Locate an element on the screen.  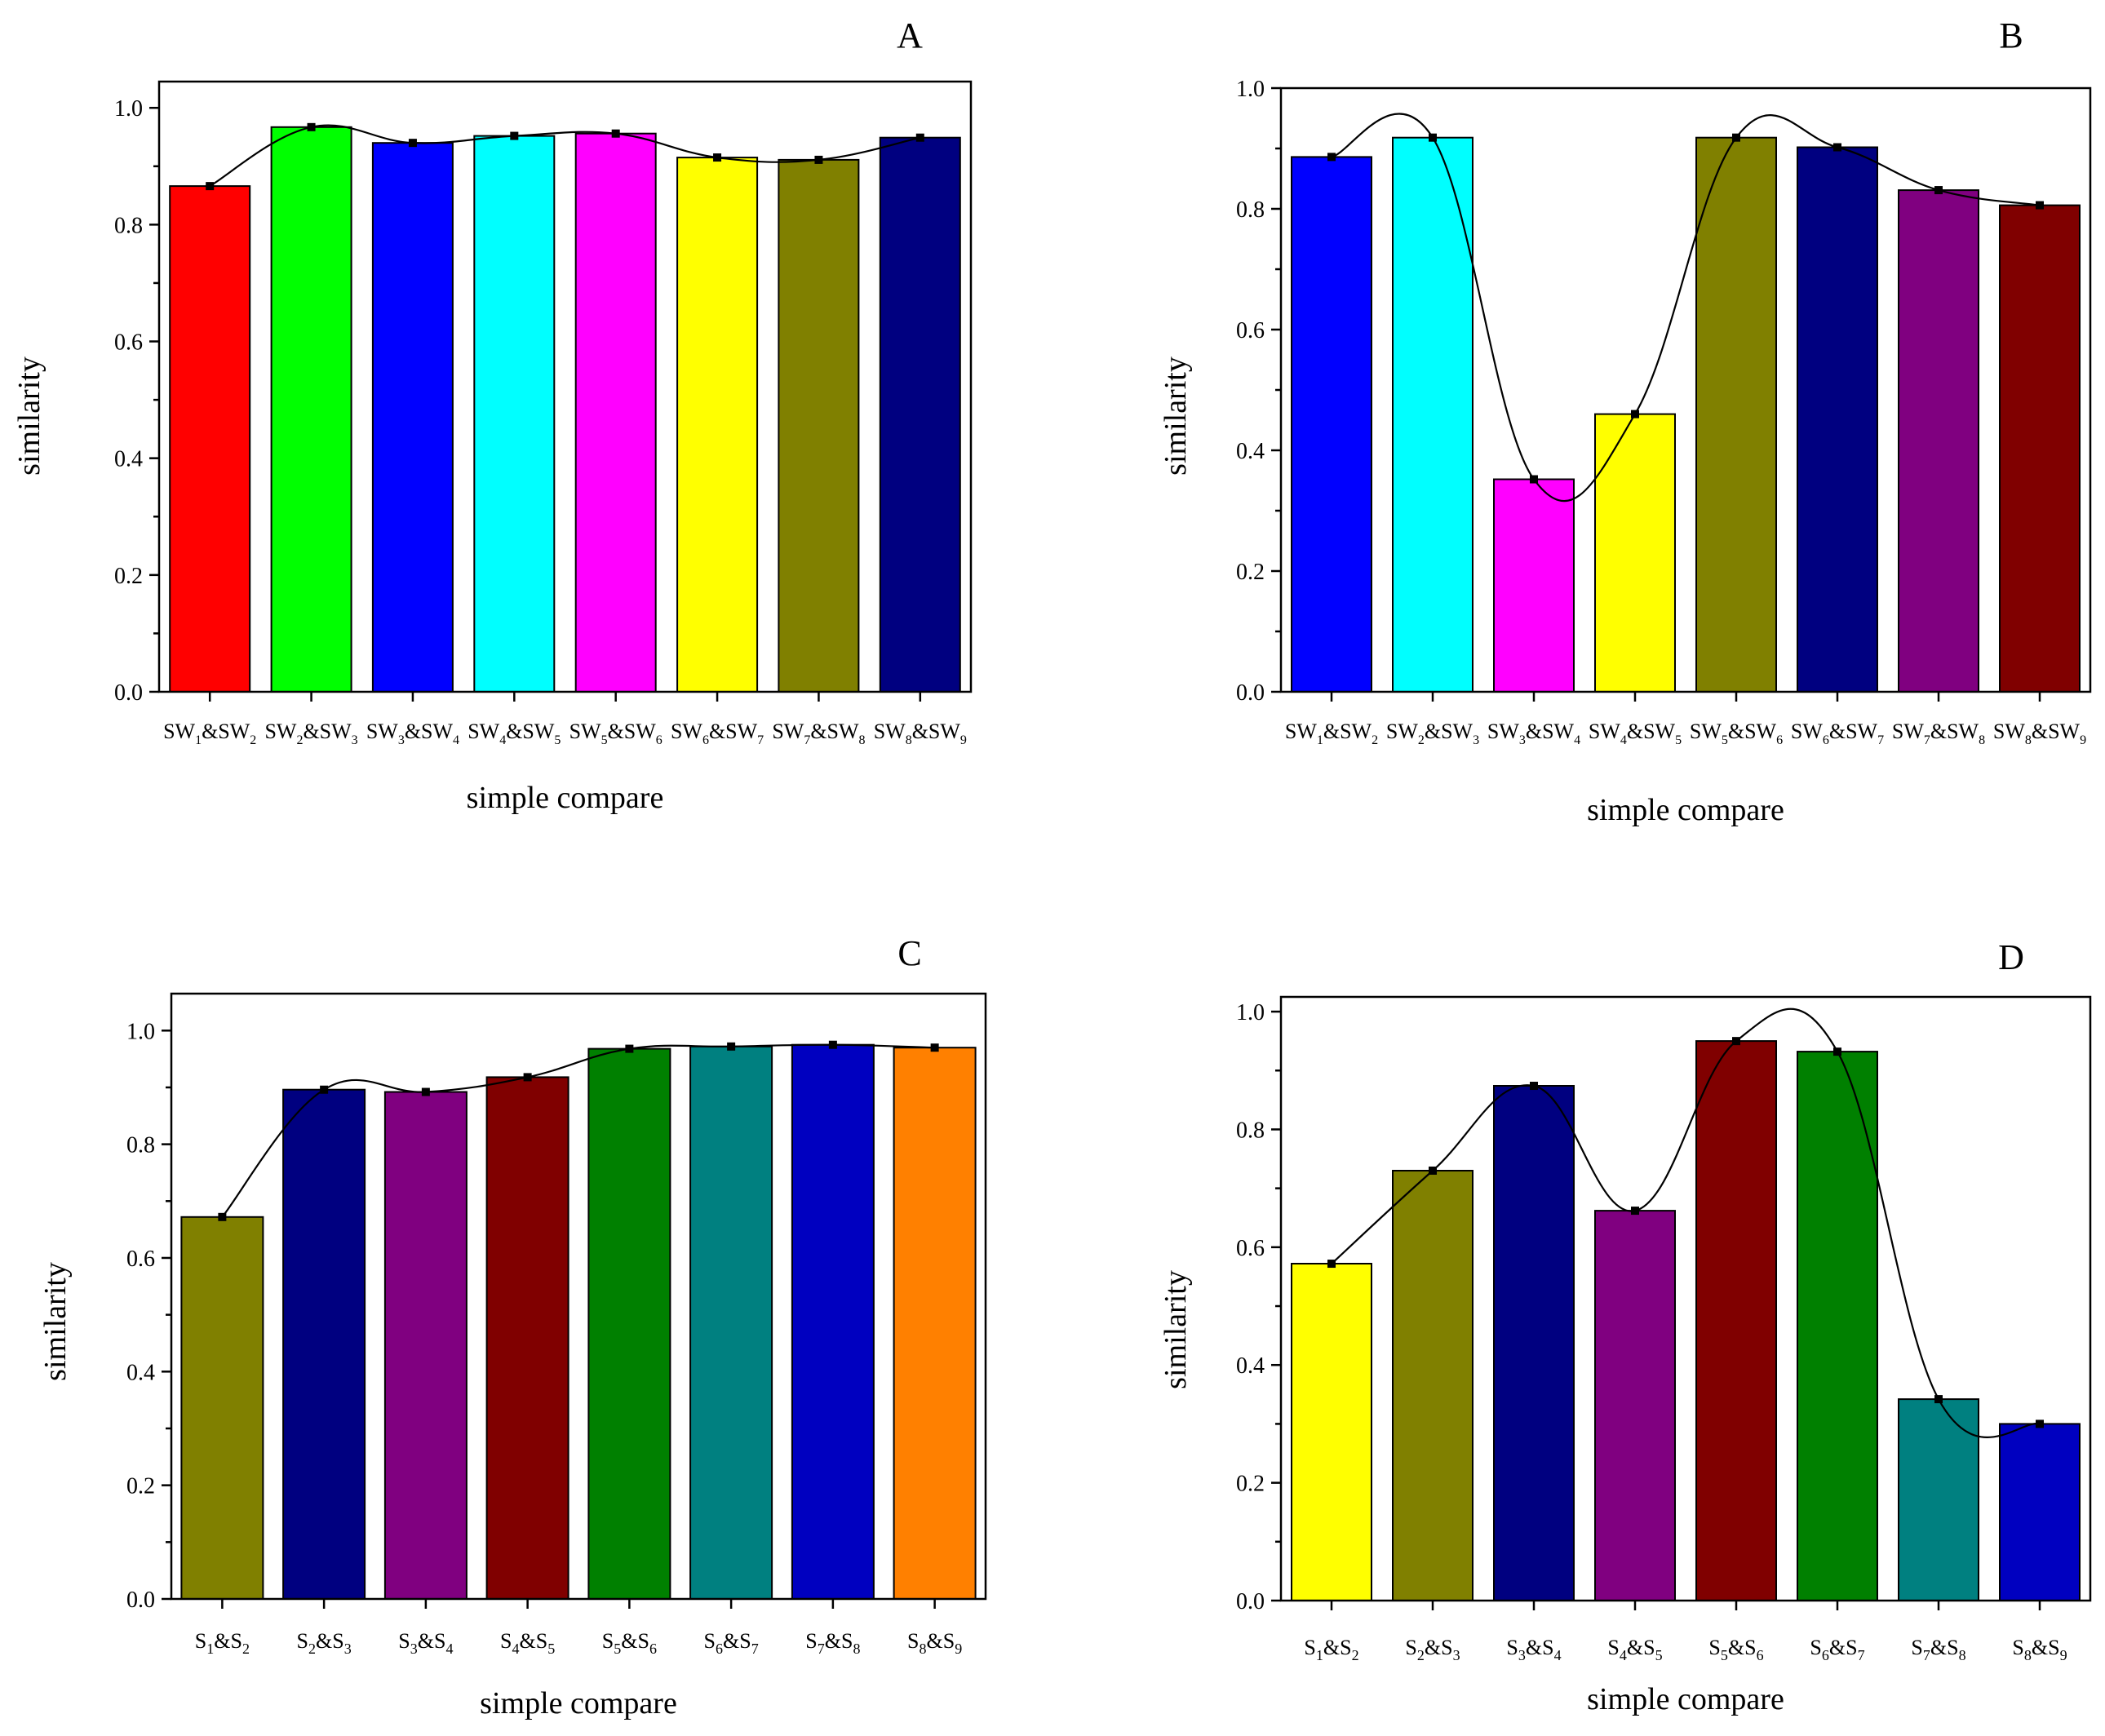
x-tick-label: SW2&SW3 is located at coordinates (310, 733).